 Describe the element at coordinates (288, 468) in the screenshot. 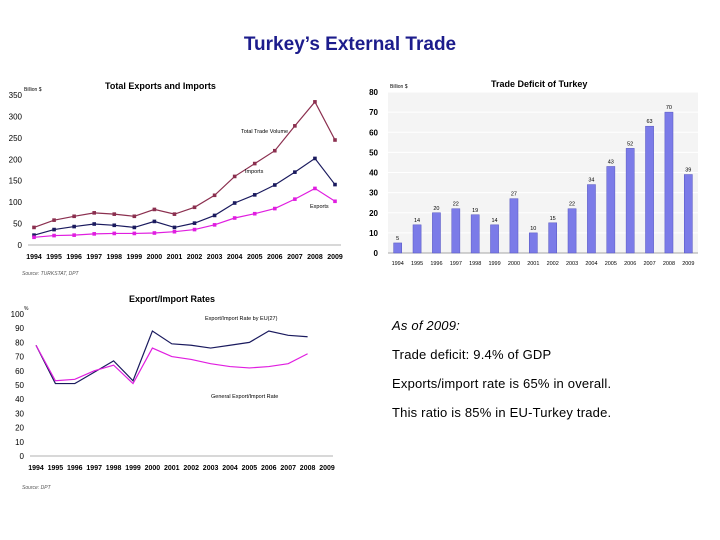

I see `x-tick-label: 2007` at that location.